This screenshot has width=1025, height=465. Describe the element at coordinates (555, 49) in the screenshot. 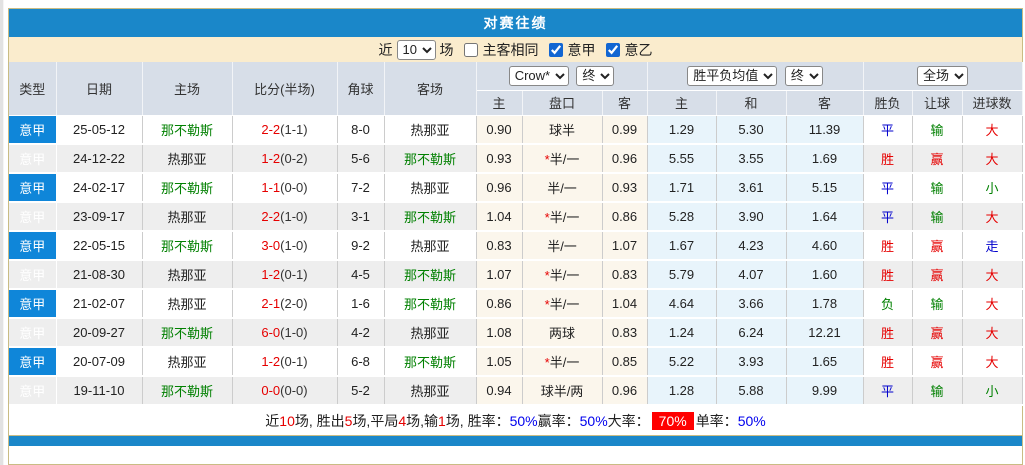

I see `serie-a-checkbox` at that location.